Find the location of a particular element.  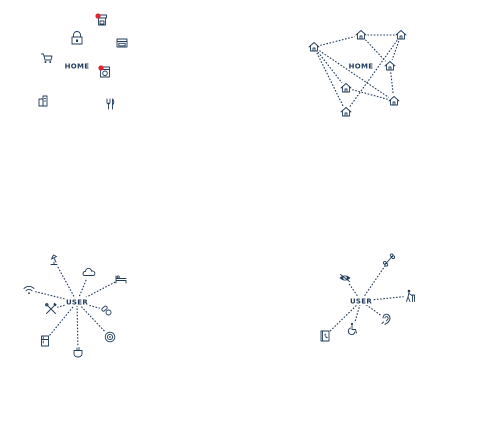

cloud-icon is located at coordinates (89, 273).